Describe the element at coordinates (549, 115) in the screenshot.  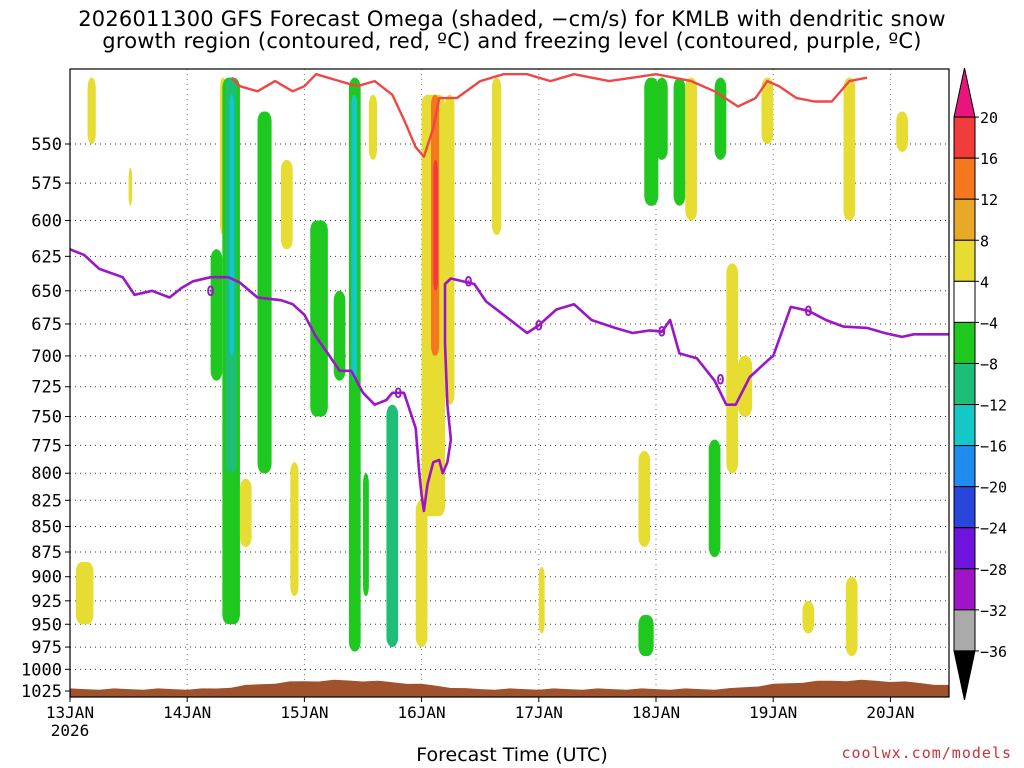
I see `dendritic-growth-contour` at that location.